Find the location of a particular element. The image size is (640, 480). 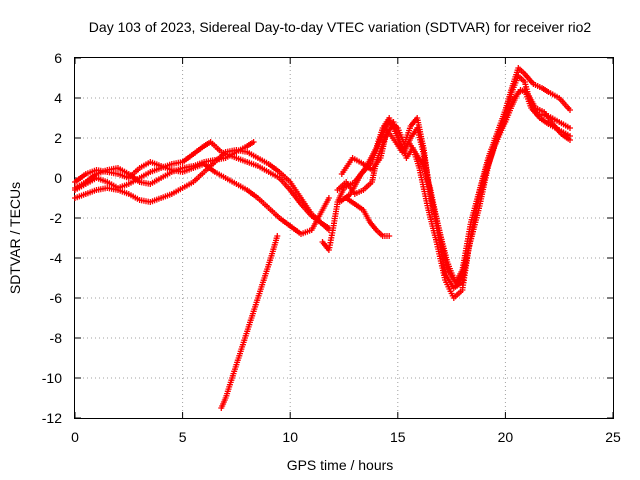

y-tick-label: 2 is located at coordinates (58, 138).